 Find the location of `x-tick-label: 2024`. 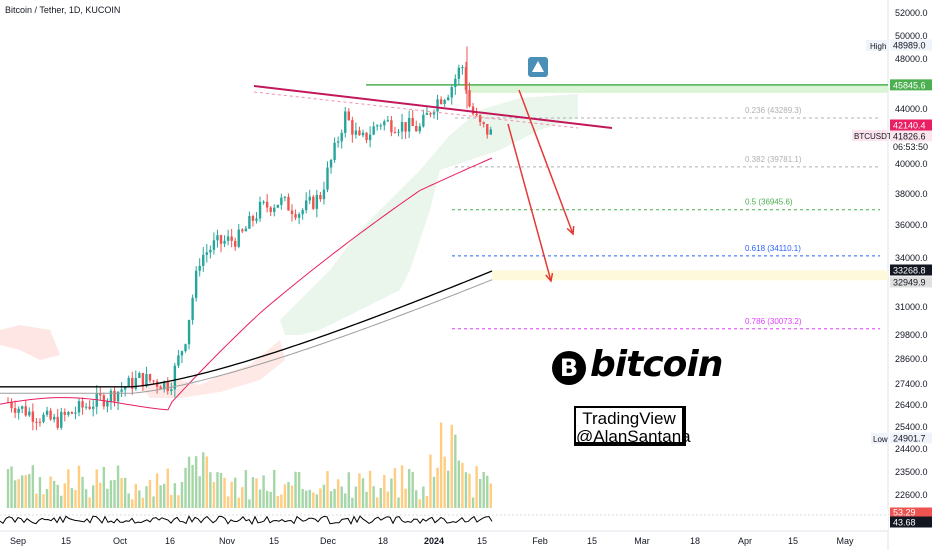

x-tick-label: 2024 is located at coordinates (434, 541).